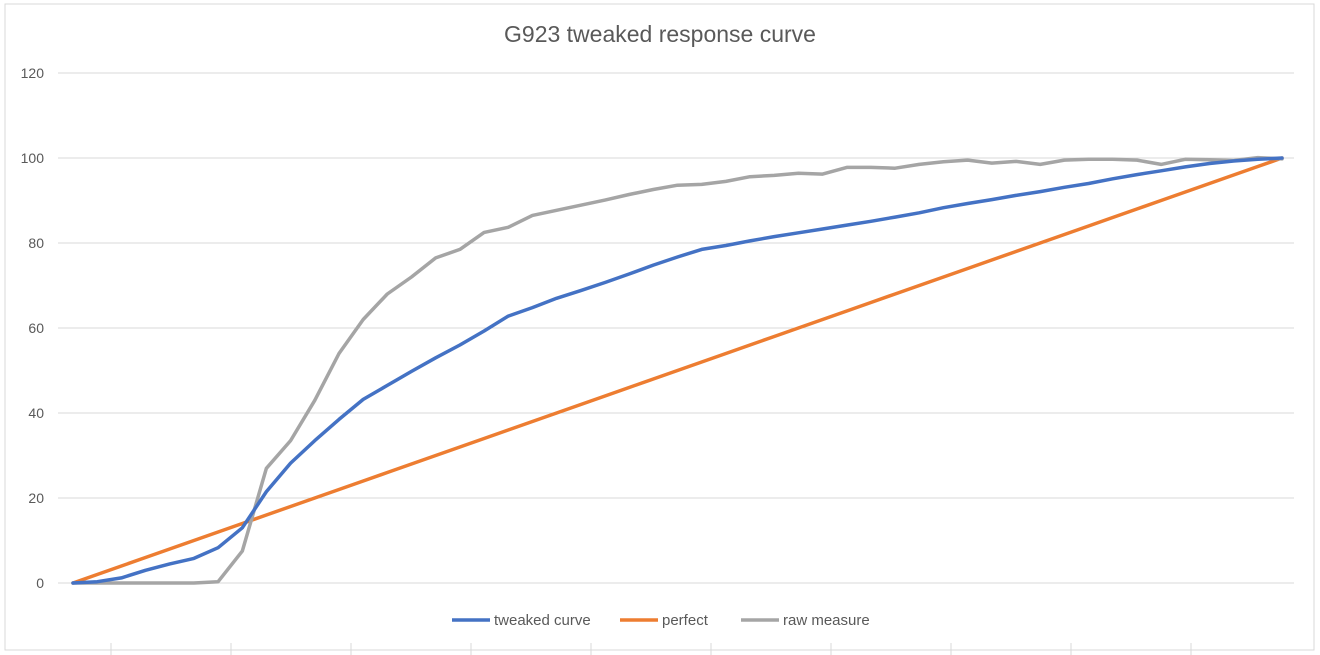  I want to click on y-tick-label-120: 120, so click(33, 73).